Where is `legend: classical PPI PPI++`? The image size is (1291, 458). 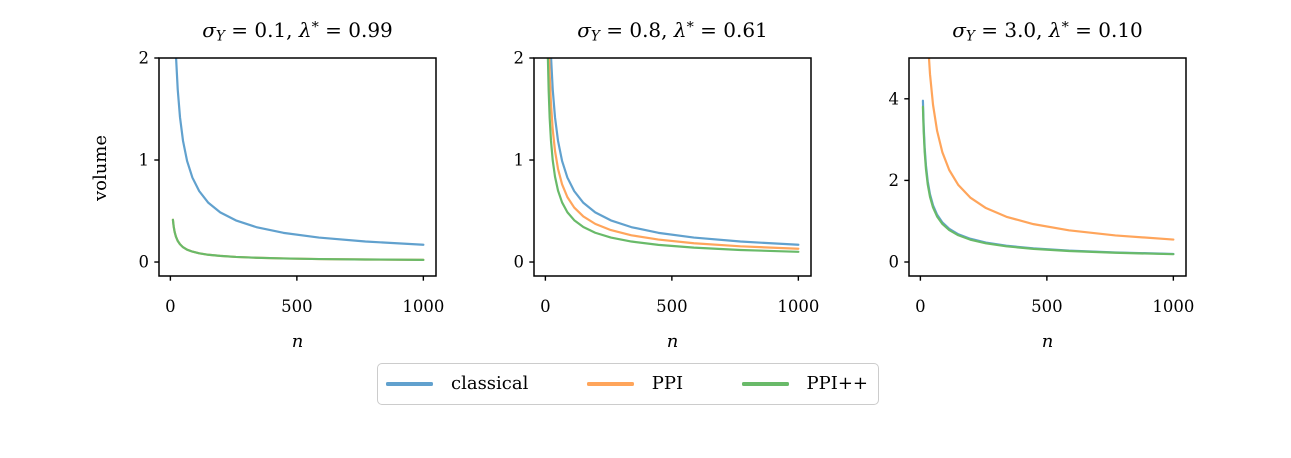
legend: classical PPI PPI++ is located at coordinates (628, 384).